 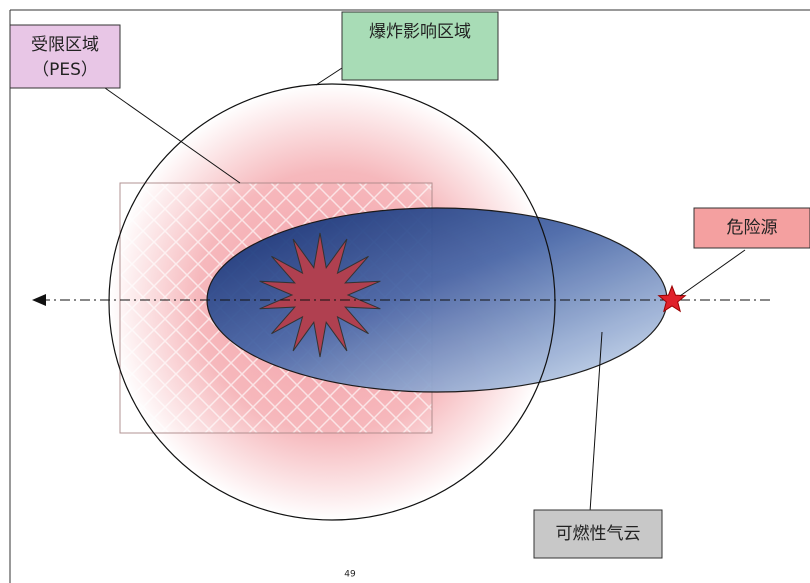 What do you see at coordinates (65, 70) in the screenshot?
I see `pes-label: （PES）` at bounding box center [65, 70].